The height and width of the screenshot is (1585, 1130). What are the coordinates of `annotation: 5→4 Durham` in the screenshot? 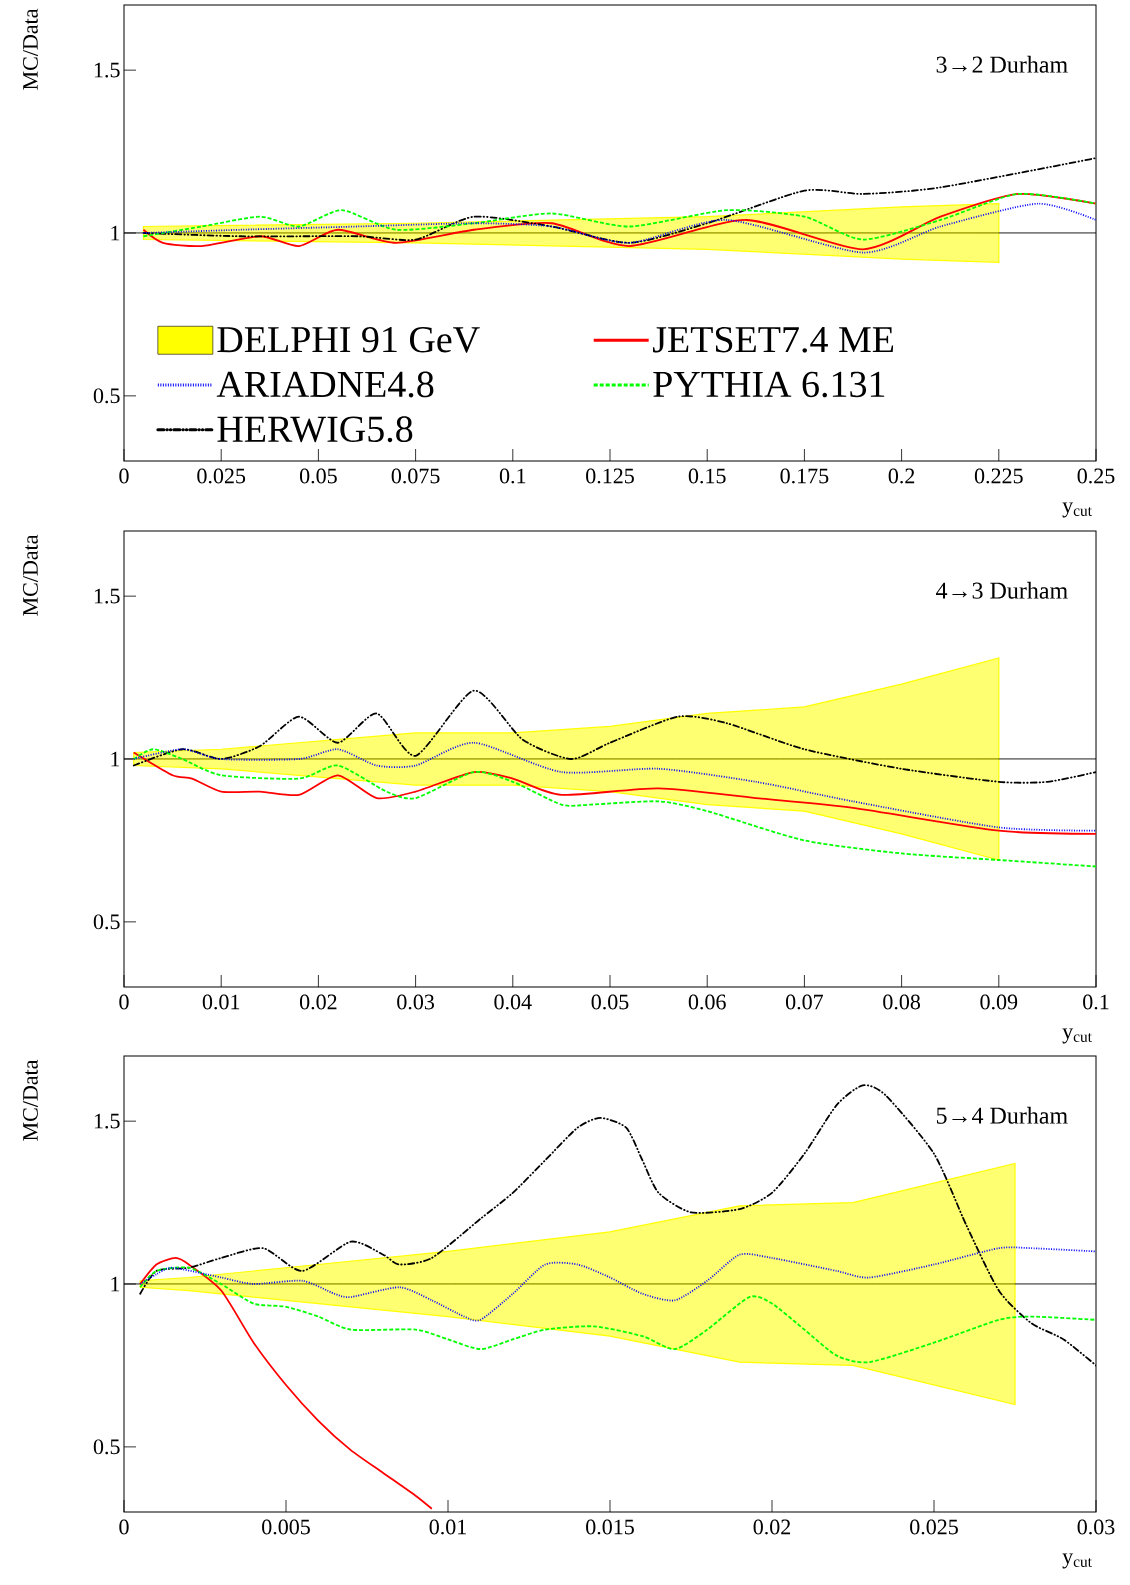 It's located at (1002, 1115).